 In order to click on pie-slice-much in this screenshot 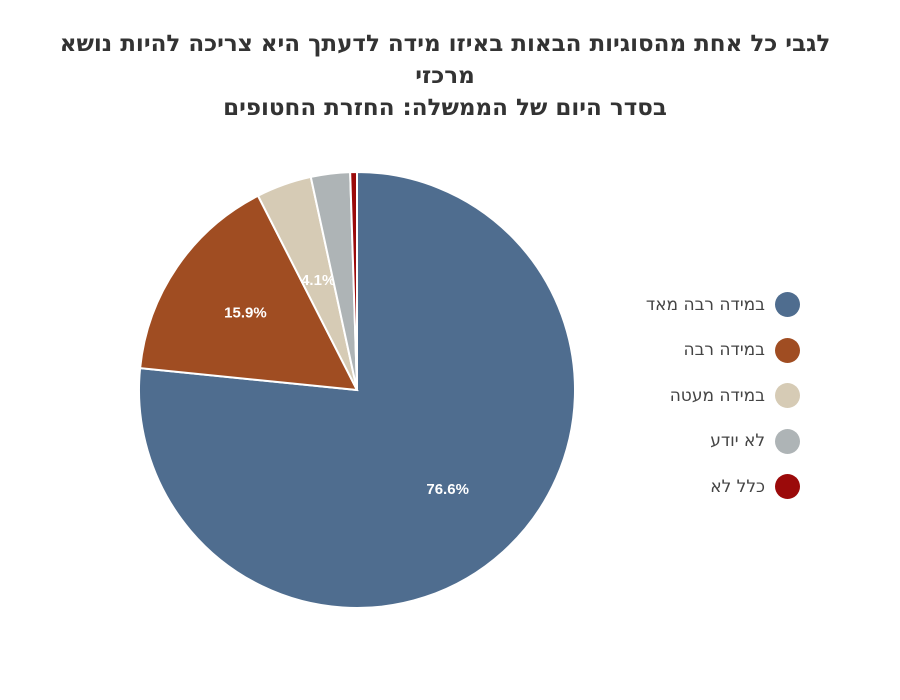, I will do `click(249, 293)`.